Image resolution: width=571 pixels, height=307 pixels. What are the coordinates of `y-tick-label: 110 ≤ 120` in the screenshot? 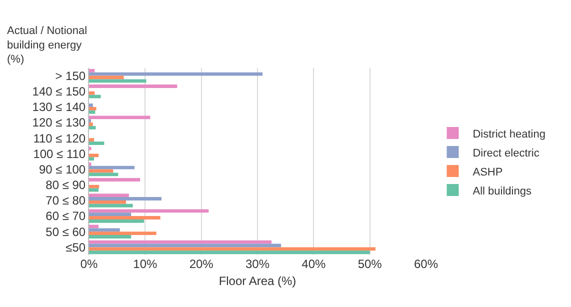 It's located at (59, 138).